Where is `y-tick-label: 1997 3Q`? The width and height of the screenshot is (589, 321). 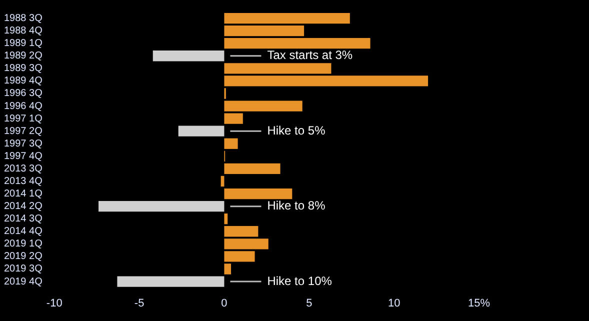 y-tick-label: 1997 3Q is located at coordinates (23, 144).